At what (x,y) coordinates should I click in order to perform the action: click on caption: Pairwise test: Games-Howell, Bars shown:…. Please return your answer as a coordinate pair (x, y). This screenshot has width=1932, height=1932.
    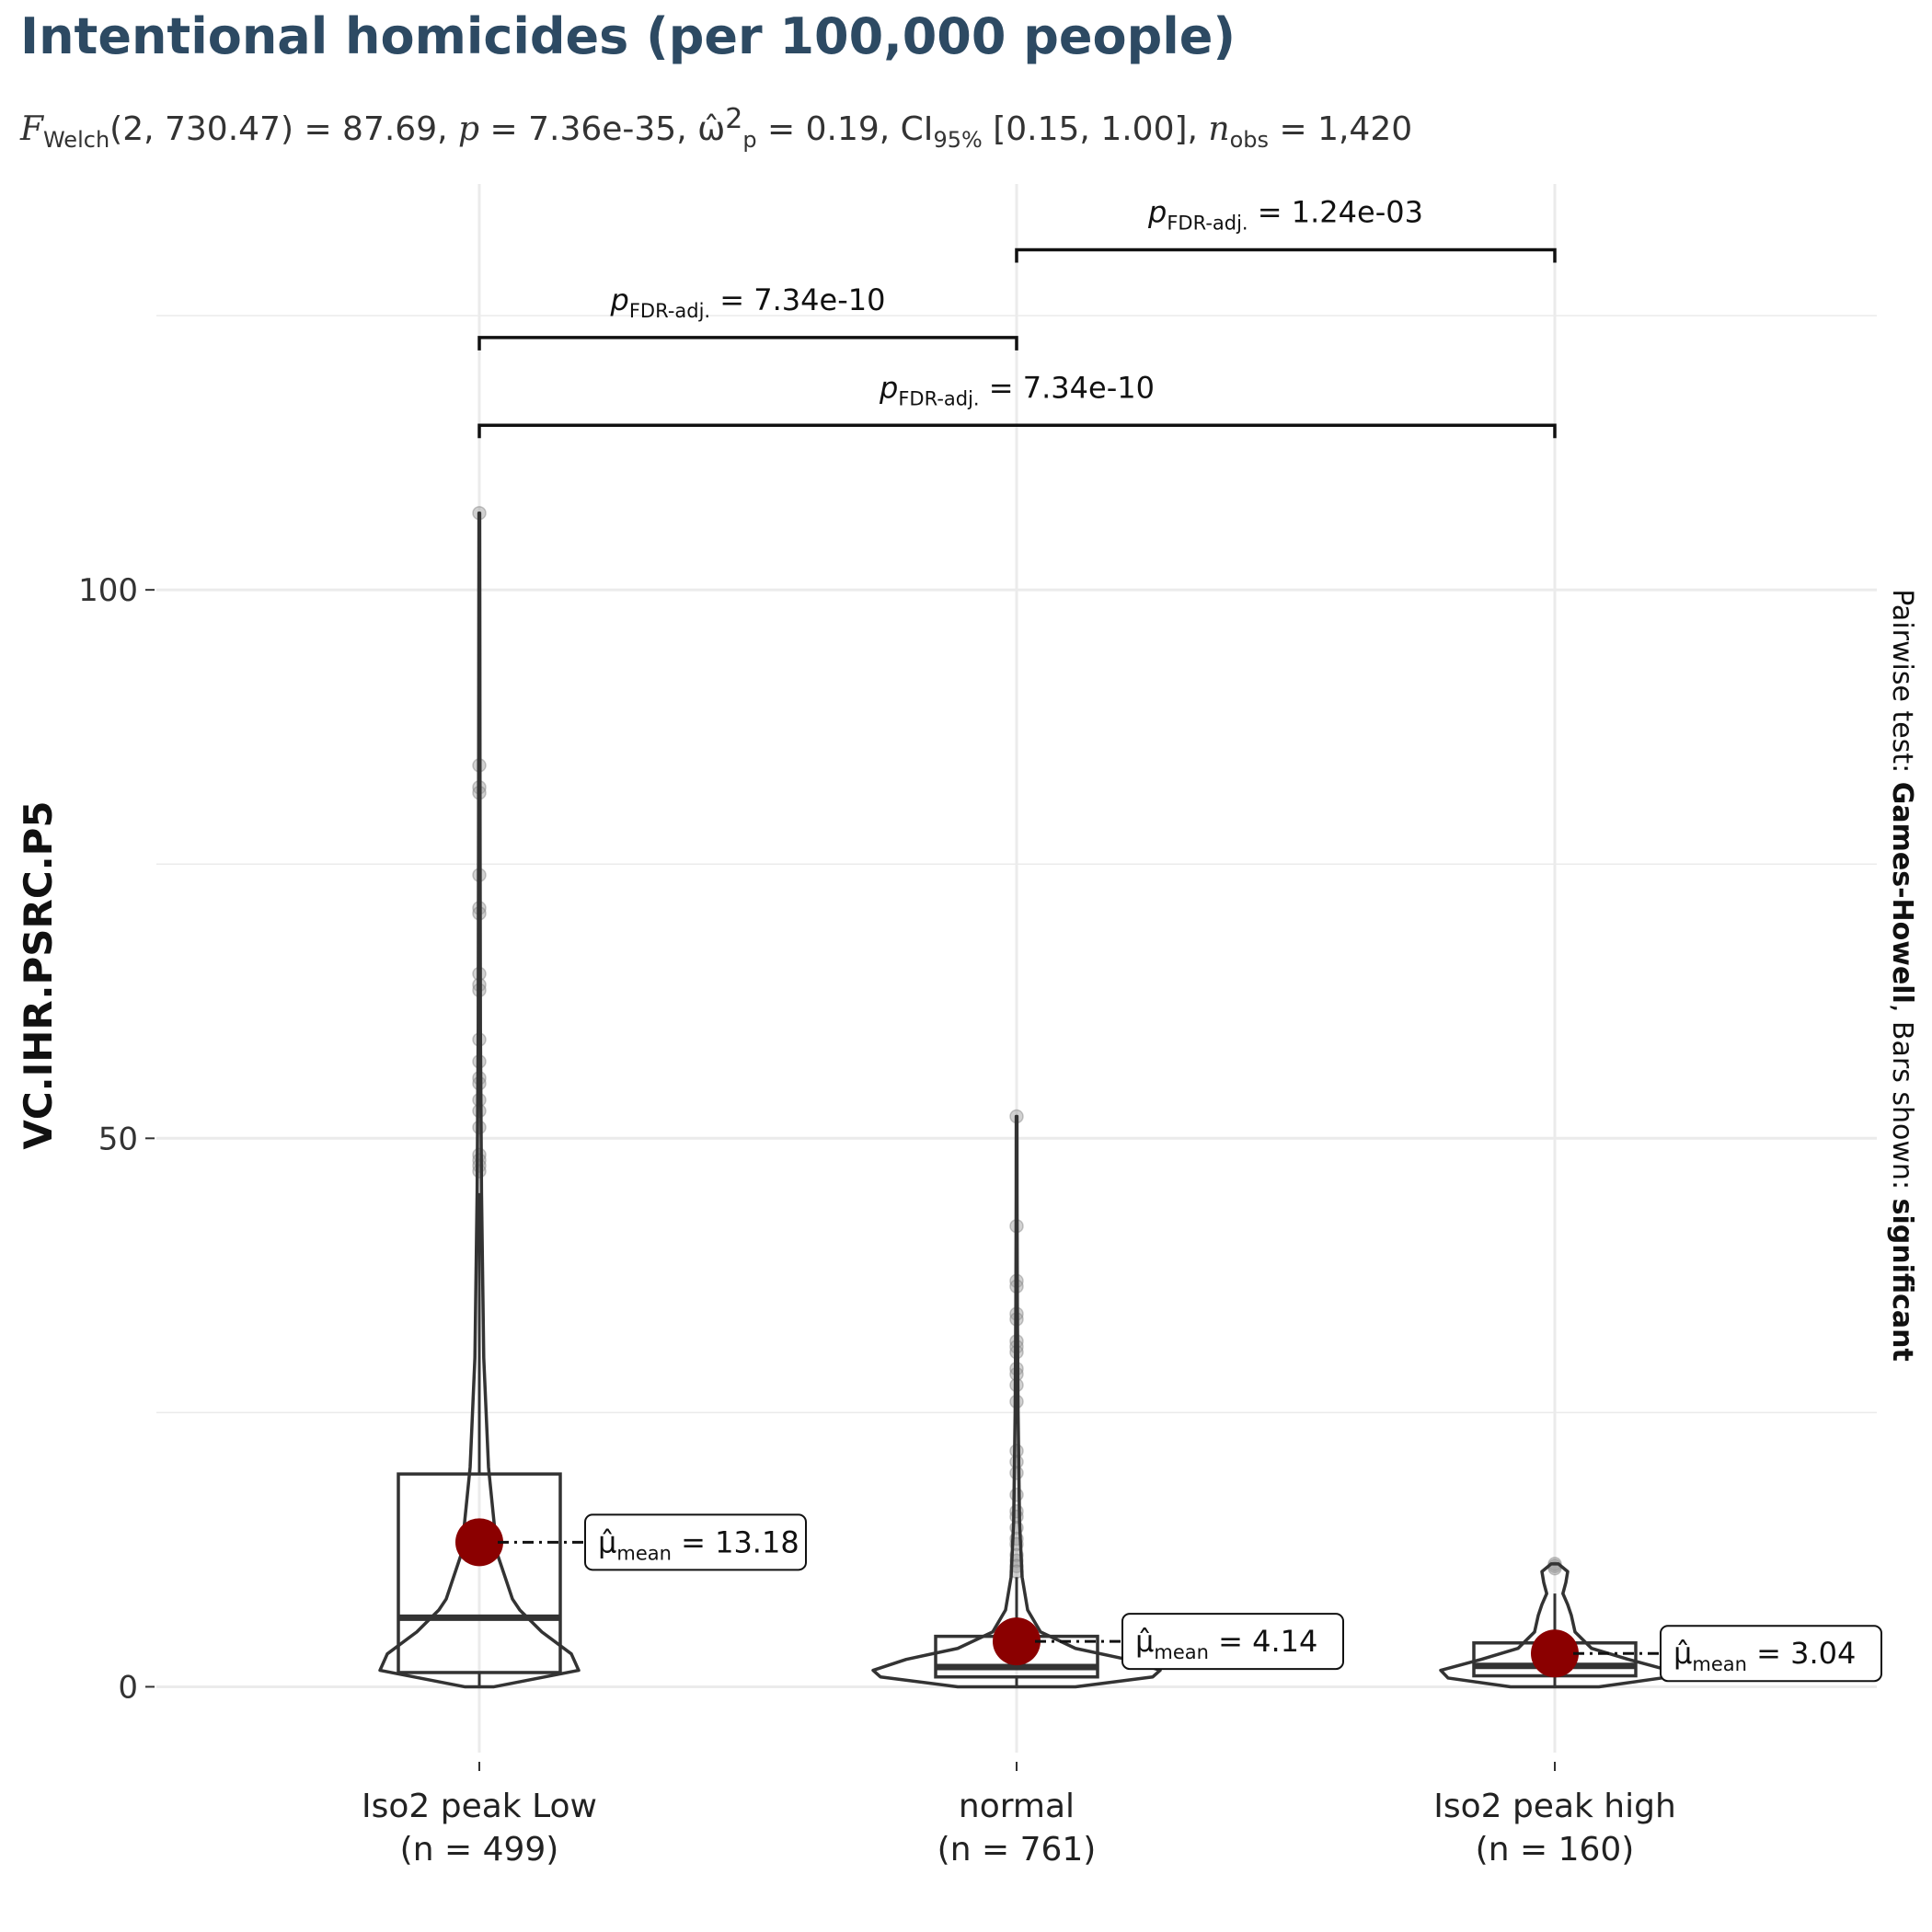
    Looking at the image, I should click on (1902, 975).